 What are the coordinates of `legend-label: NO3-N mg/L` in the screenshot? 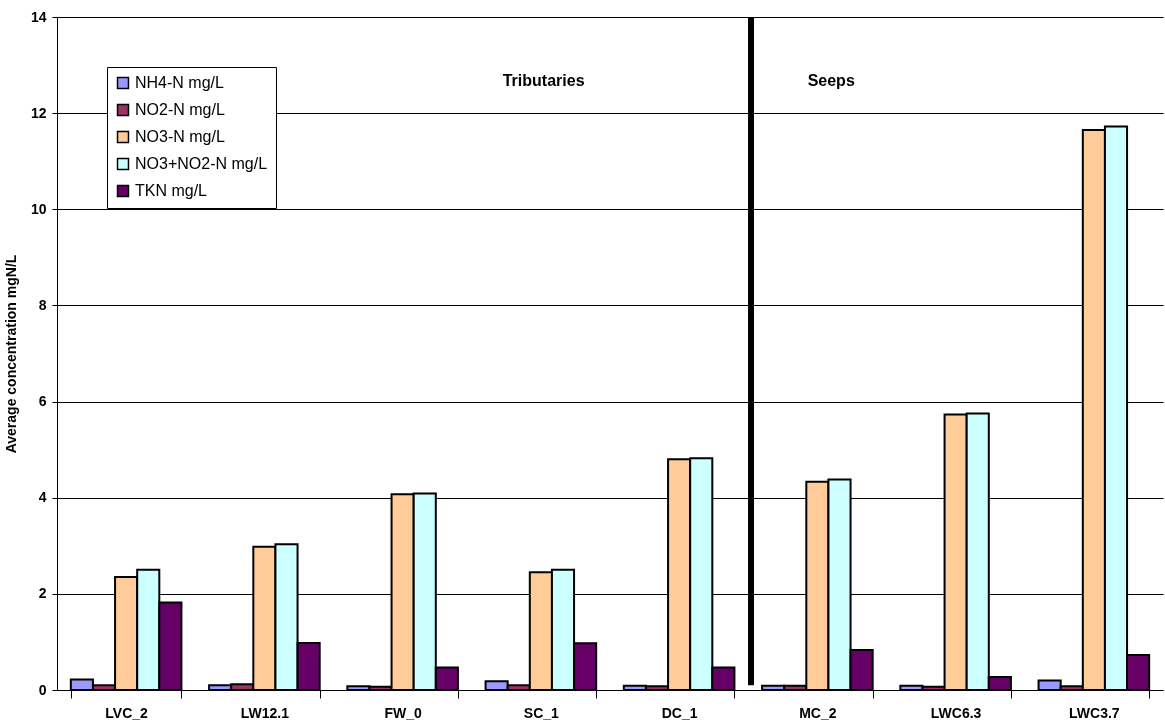 It's located at (180, 136).